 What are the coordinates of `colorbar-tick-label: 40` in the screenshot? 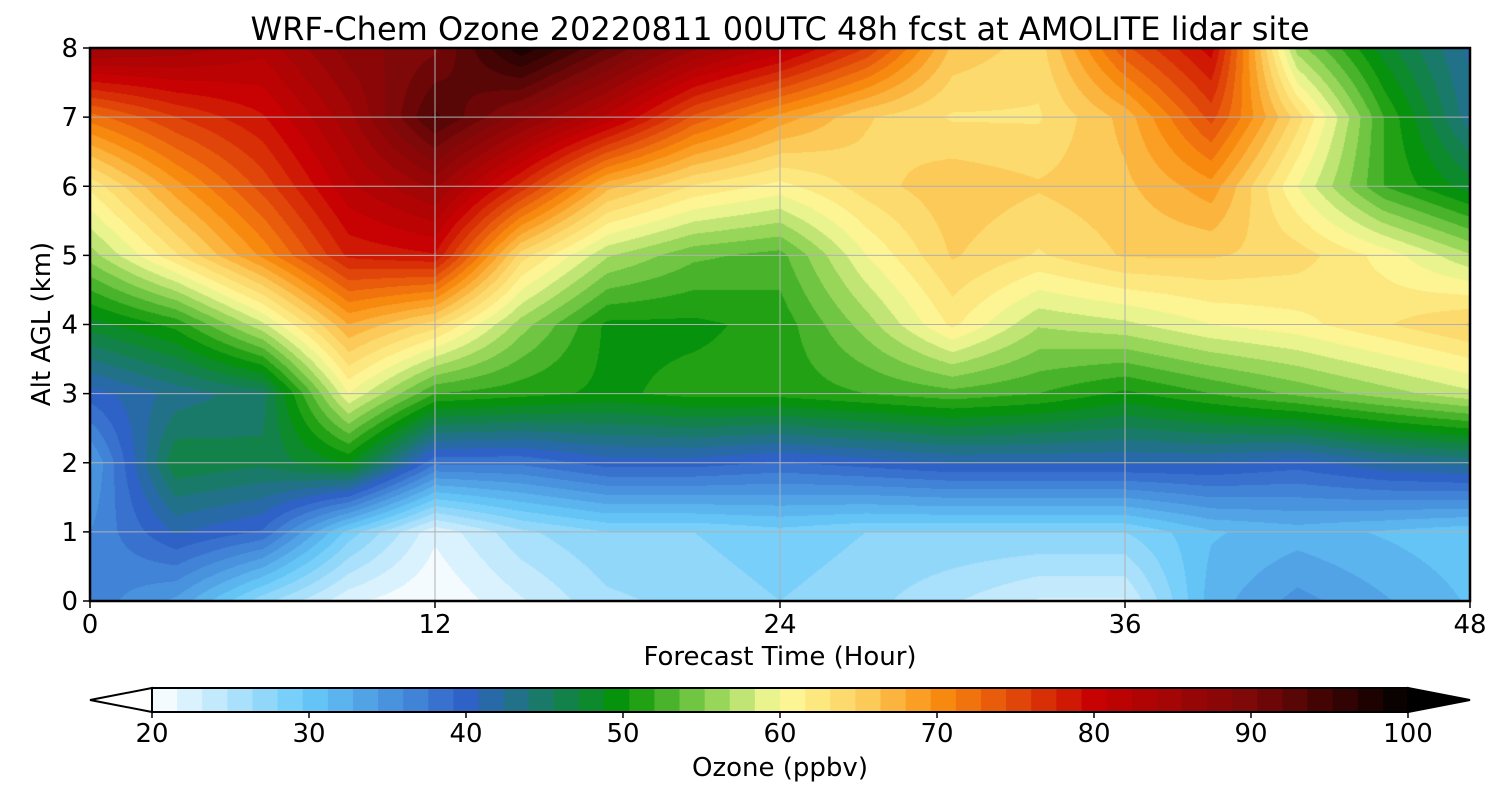 It's located at (465, 734).